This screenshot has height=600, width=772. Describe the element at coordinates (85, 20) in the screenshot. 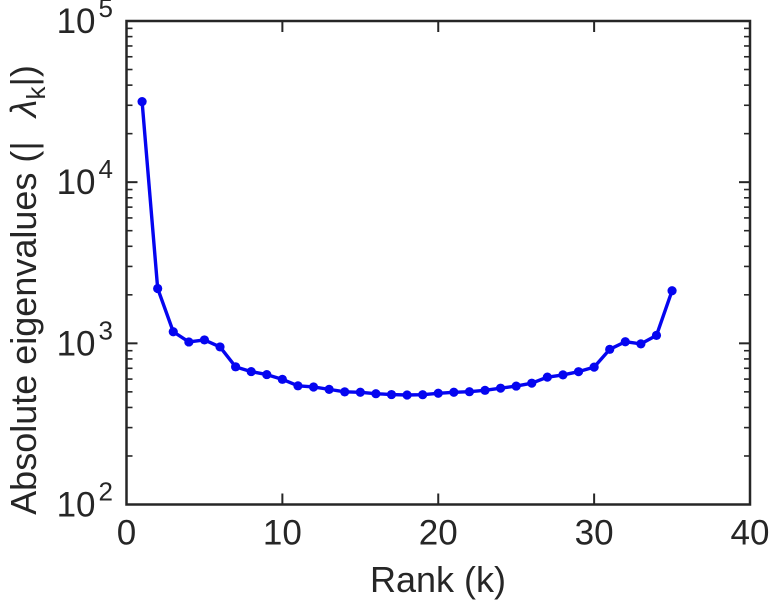

I see `y-tick-label: 10 5` at that location.